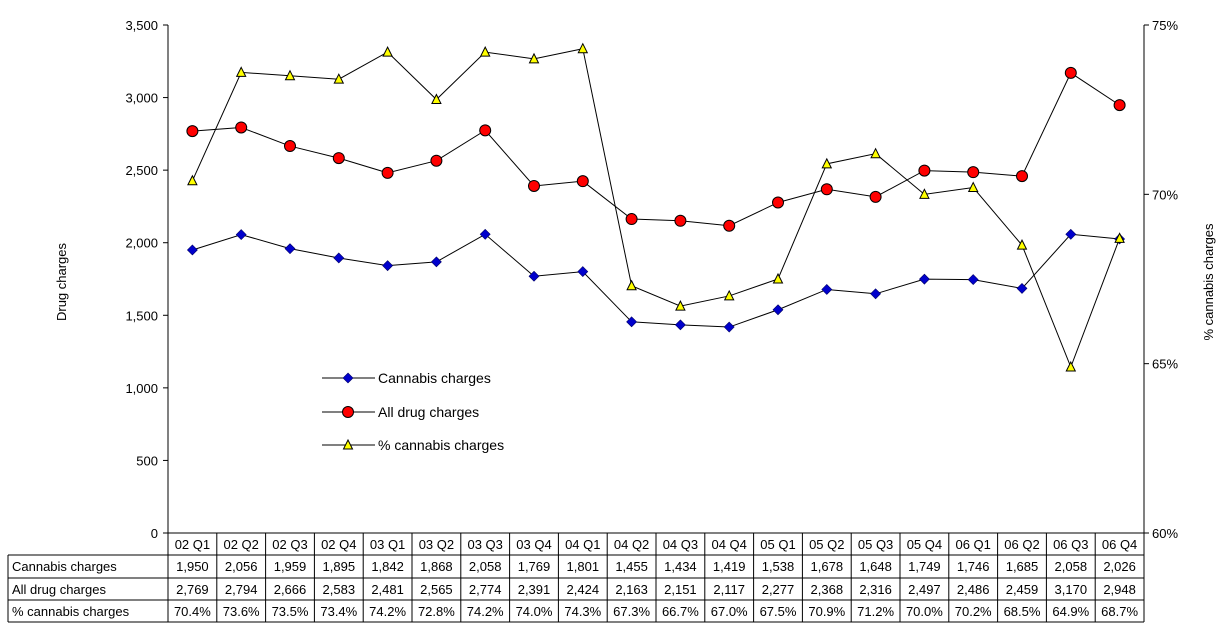  I want to click on category-label: 03 Q1, so click(387, 544).